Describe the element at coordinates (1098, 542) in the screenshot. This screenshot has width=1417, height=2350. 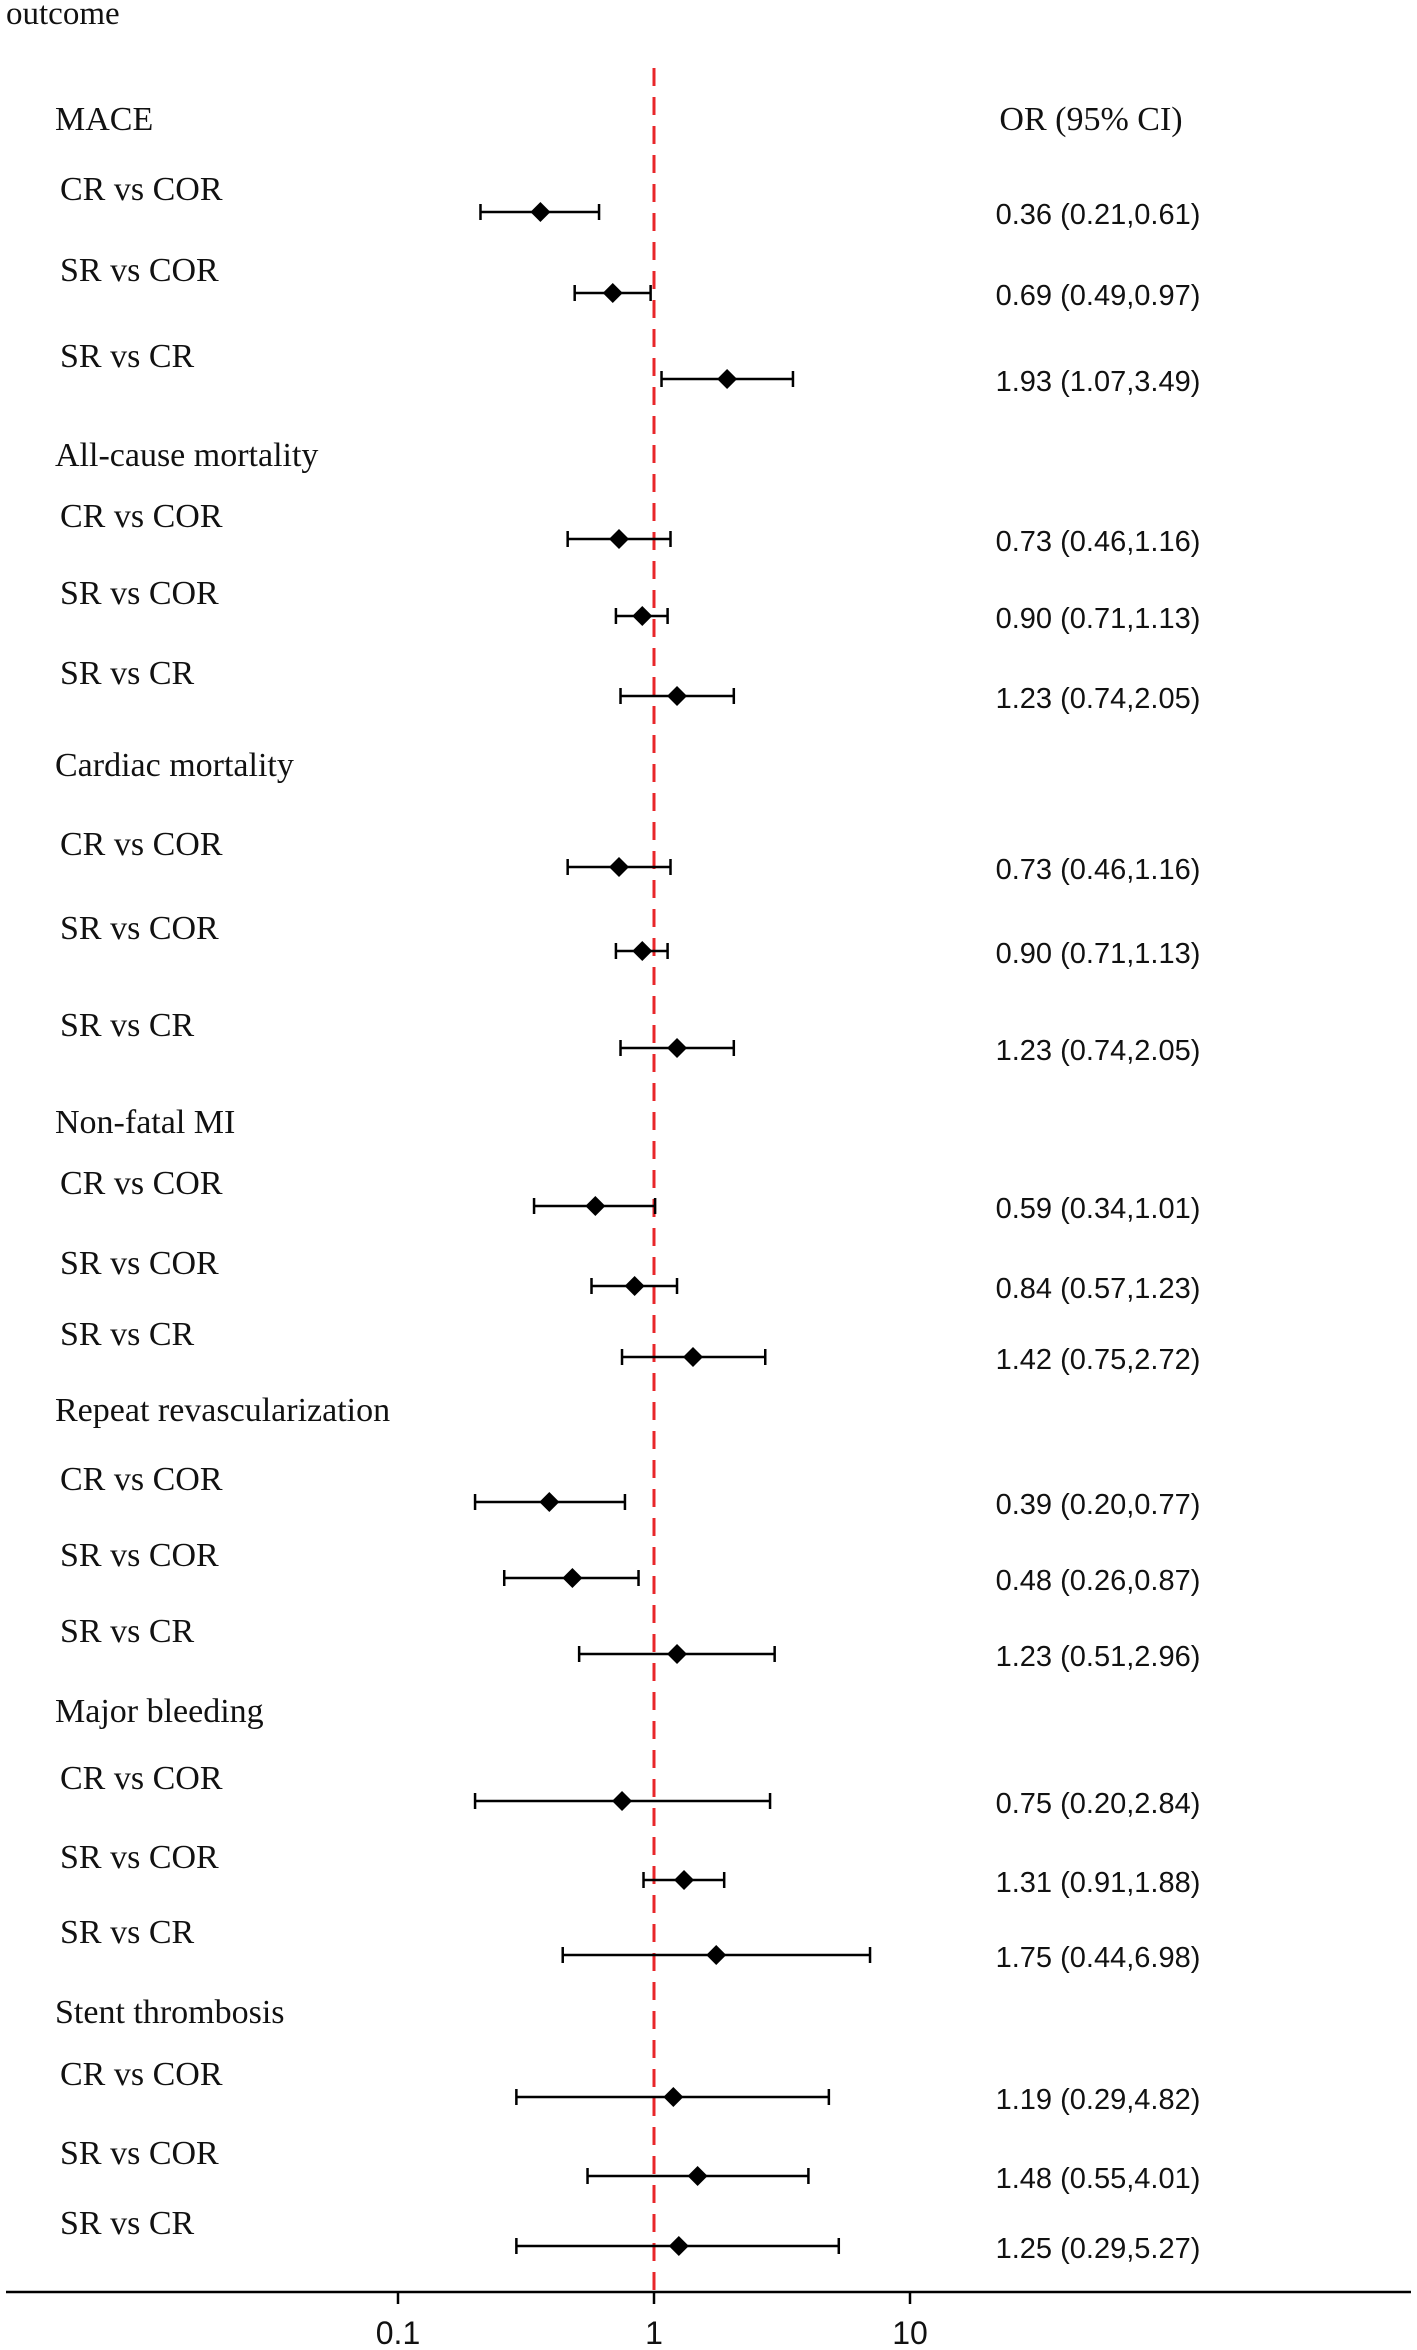
I see `or-ci-value: 0.73 (0.46,1.16)` at that location.